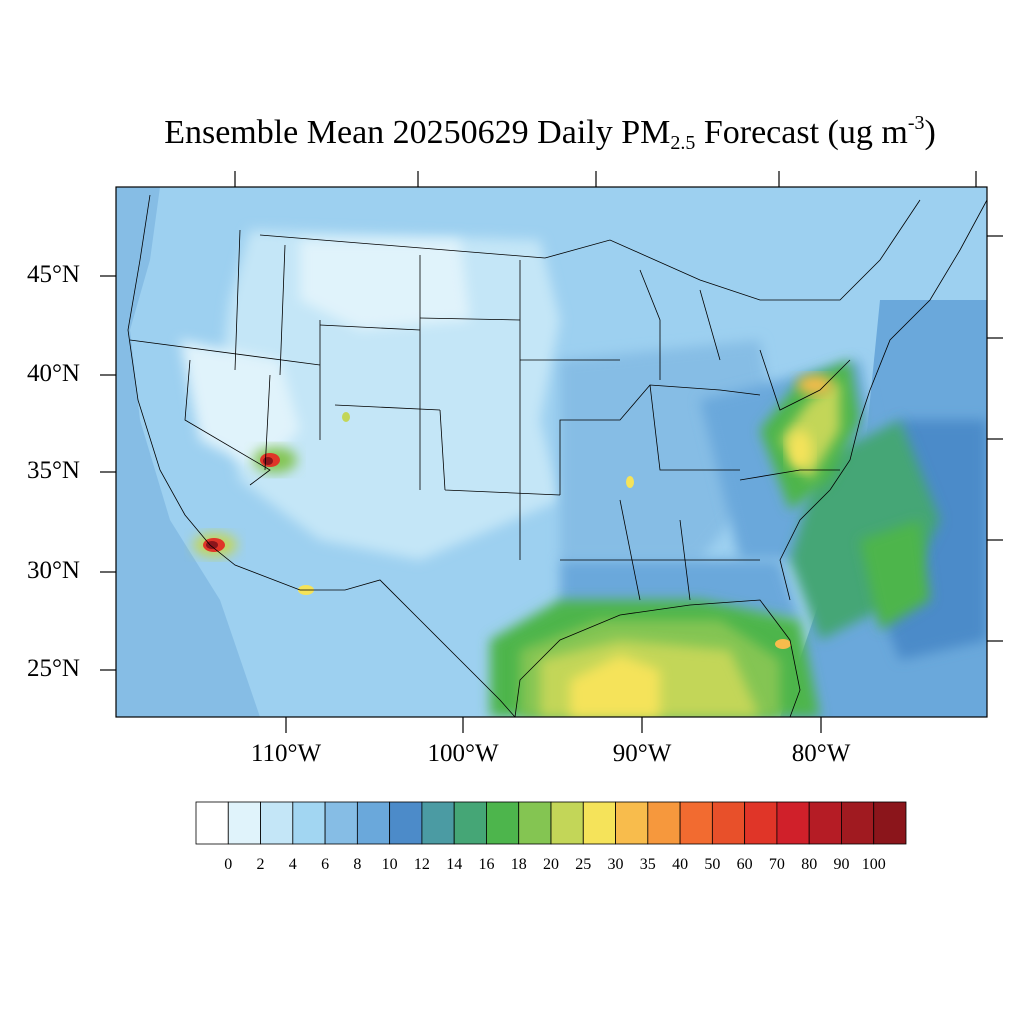  I want to click on colorbar-label: 50, so click(712, 864).